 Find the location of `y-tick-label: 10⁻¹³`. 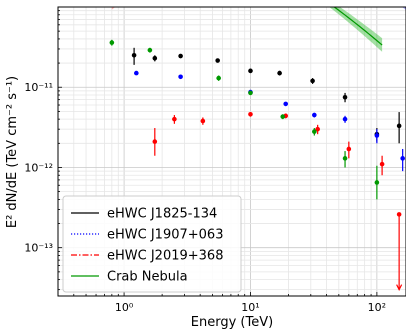

y-tick-label: 10⁻¹³ is located at coordinates (38, 248).